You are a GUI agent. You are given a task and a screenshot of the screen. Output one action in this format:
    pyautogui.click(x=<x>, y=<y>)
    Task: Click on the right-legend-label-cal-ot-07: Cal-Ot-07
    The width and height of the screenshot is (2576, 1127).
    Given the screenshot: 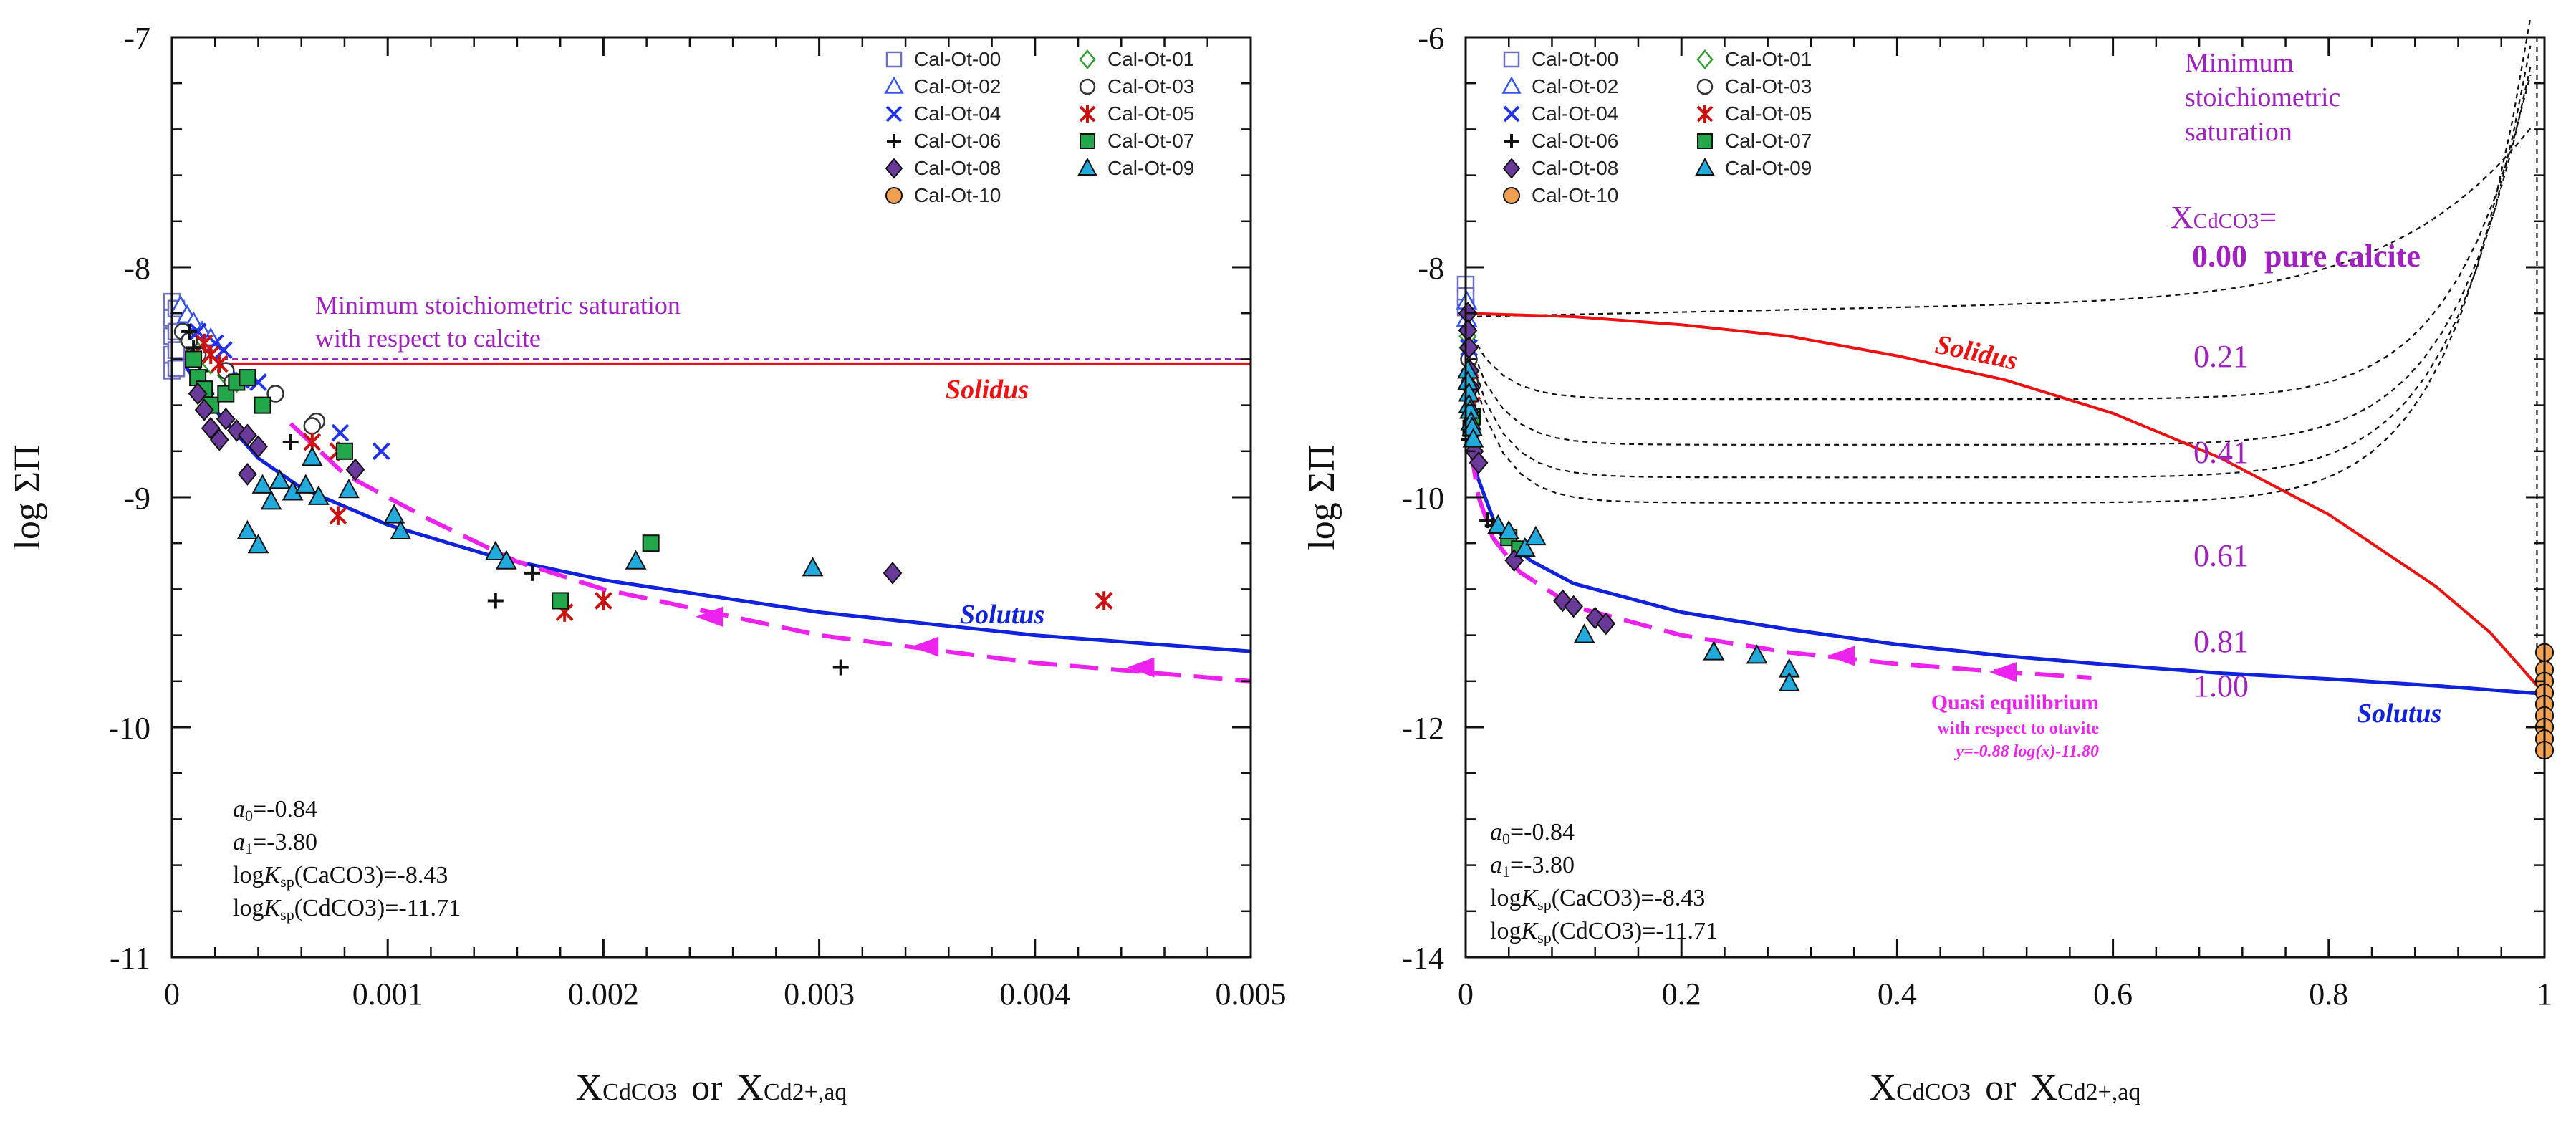 What is the action you would take?
    pyautogui.click(x=1769, y=141)
    